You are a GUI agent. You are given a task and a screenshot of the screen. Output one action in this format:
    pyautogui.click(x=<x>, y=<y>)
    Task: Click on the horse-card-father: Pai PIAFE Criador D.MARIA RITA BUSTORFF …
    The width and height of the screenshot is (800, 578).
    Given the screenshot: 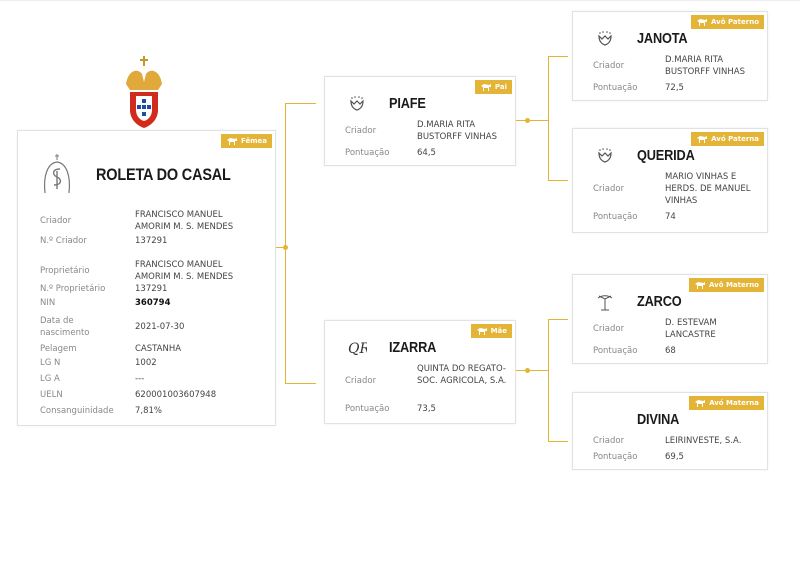 What is the action you would take?
    pyautogui.click(x=420, y=121)
    